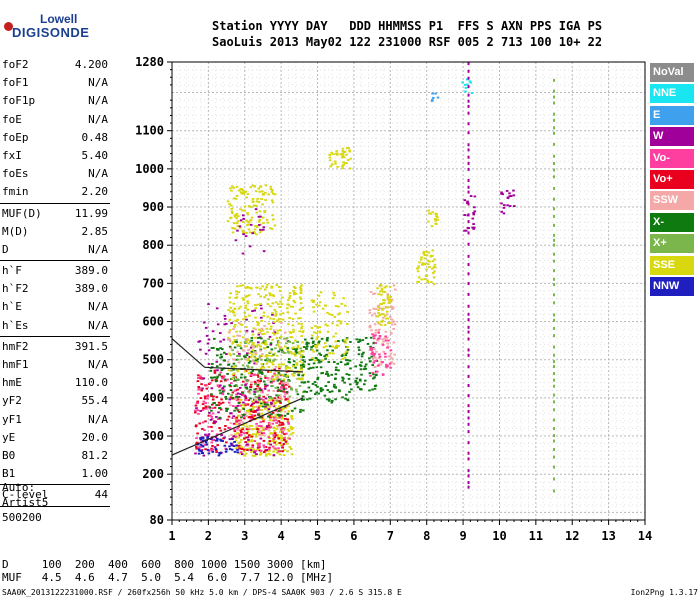 The image size is (700, 600). Describe the element at coordinates (55, 506) in the screenshot. I see `param-divider` at that location.